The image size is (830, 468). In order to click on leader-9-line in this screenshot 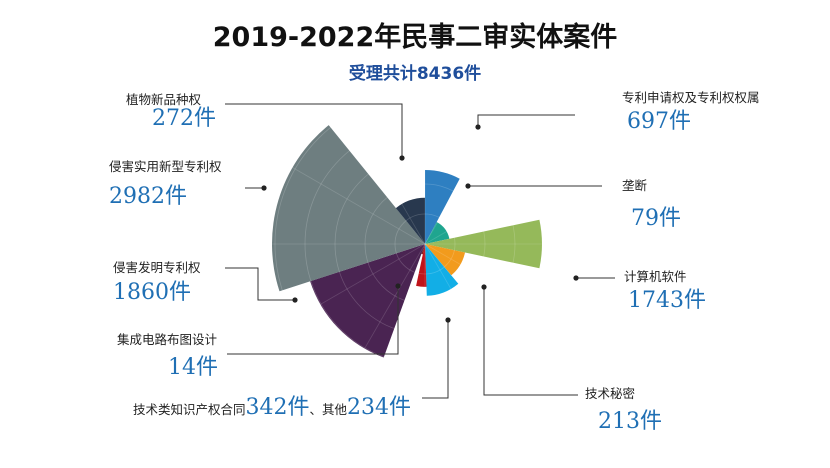, I will do `click(314, 130)`.